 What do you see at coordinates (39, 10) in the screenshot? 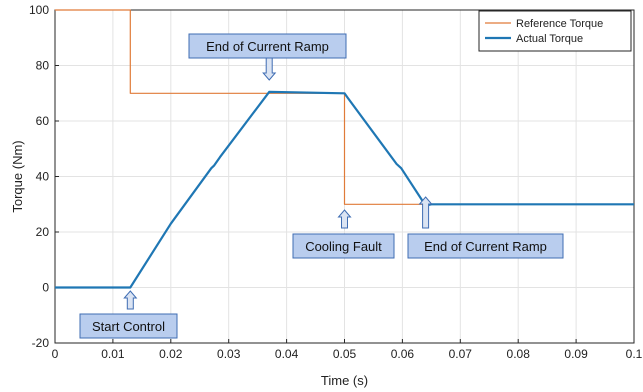
I see `y-tick-label: 100` at bounding box center [39, 10].